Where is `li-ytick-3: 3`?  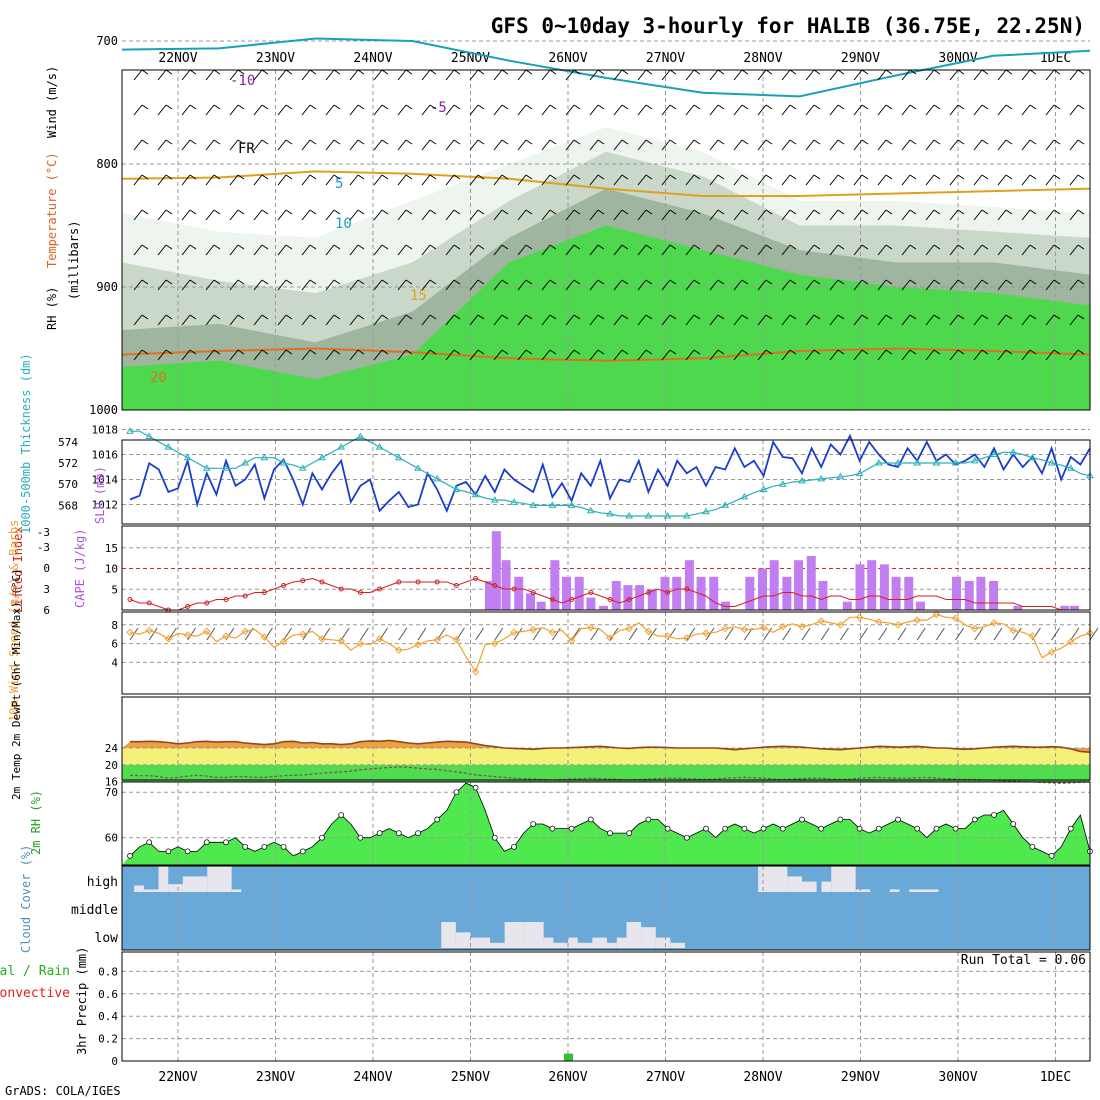
li-ytick-3: 3 is located at coordinates (46, 589).